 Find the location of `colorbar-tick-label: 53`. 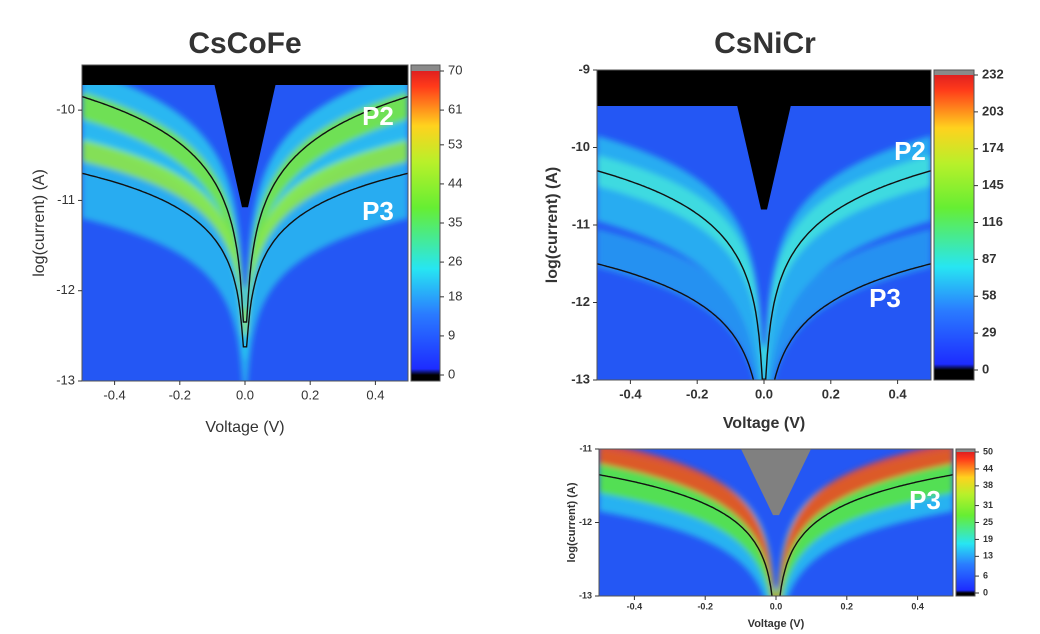

colorbar-tick-label: 53 is located at coordinates (455, 143).